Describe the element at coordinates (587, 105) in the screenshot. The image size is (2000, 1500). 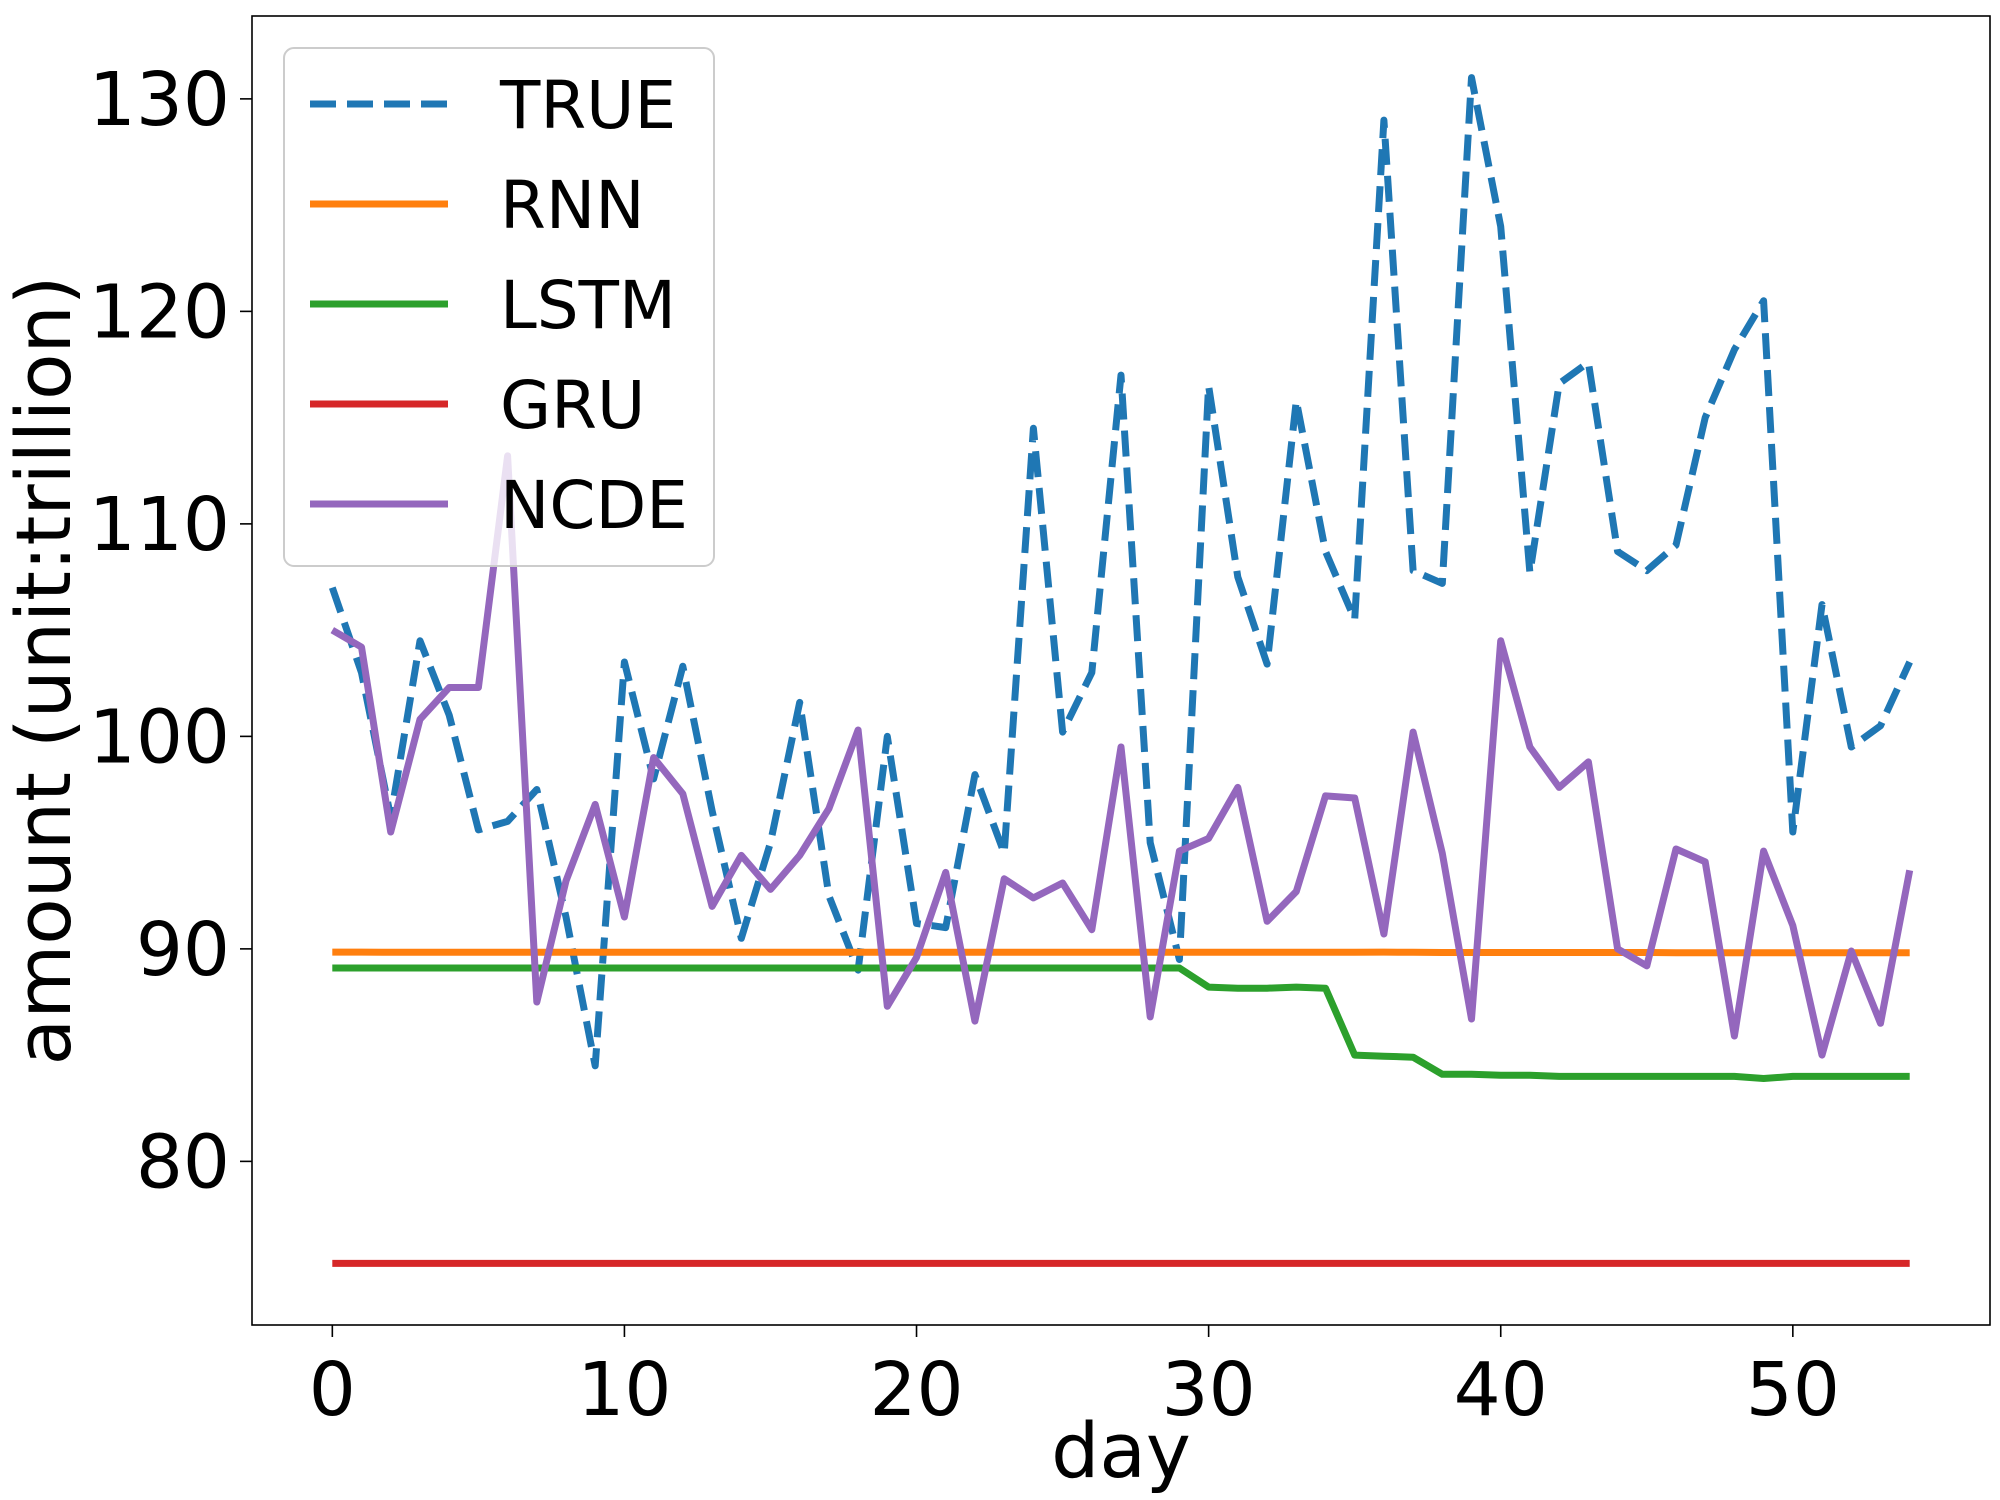
I see `legend-label-true: TRUE` at that location.